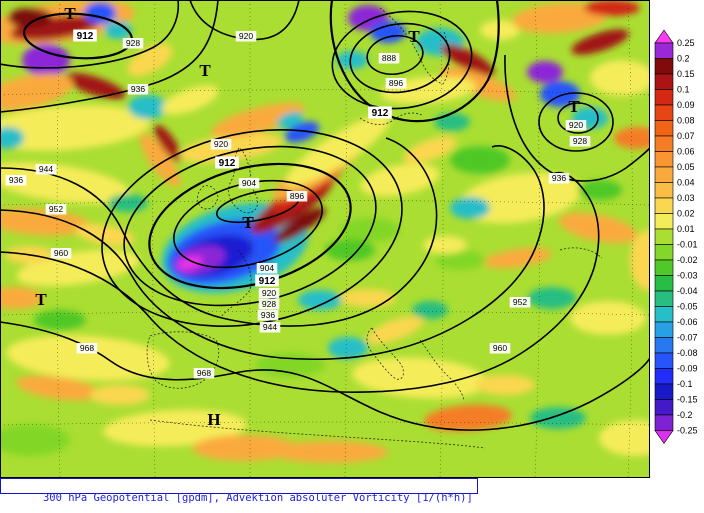 The image size is (704, 513). I want to click on legend-tick-label: -0.06, so click(687, 322).